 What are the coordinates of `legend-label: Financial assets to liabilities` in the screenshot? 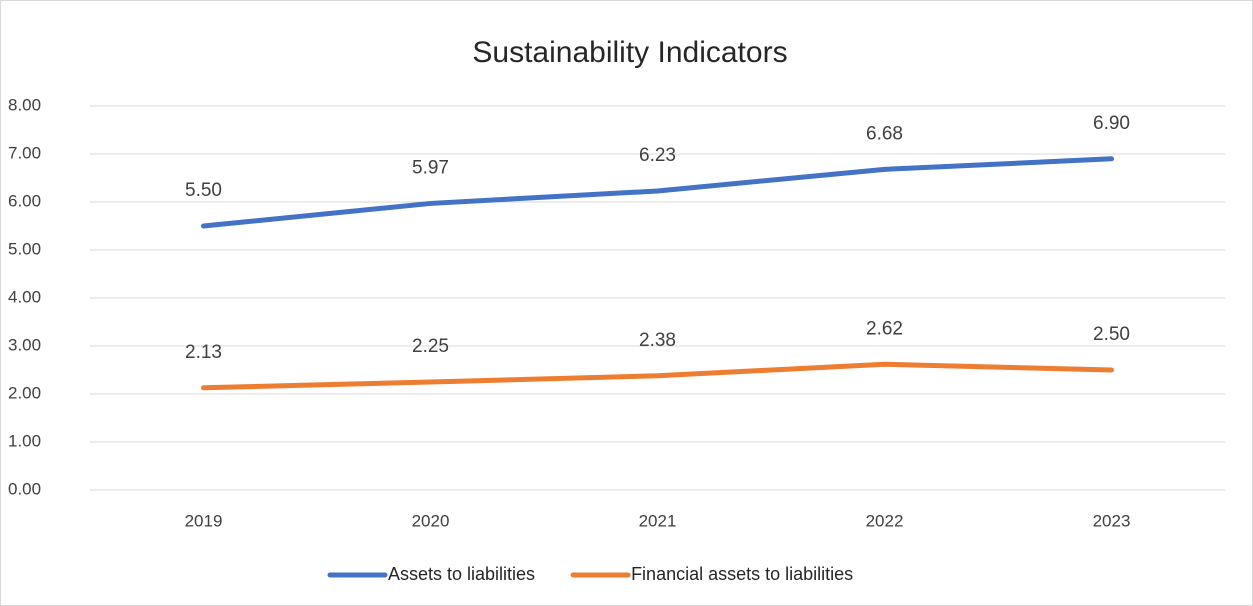 It's located at (742, 574).